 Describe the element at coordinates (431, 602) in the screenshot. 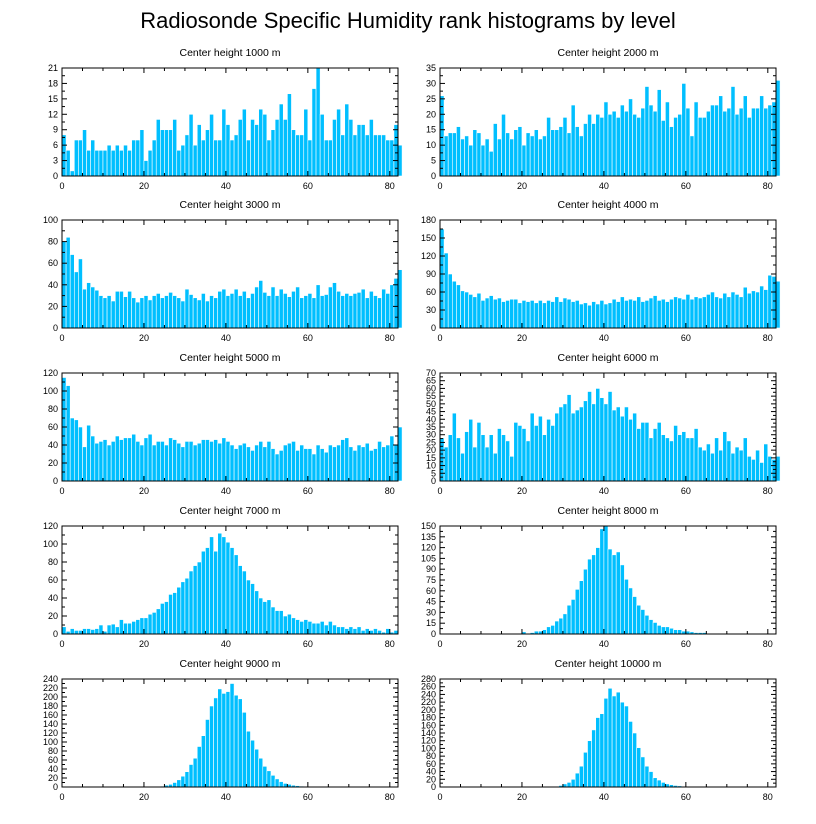

I see `y-tick-label: 45` at that location.